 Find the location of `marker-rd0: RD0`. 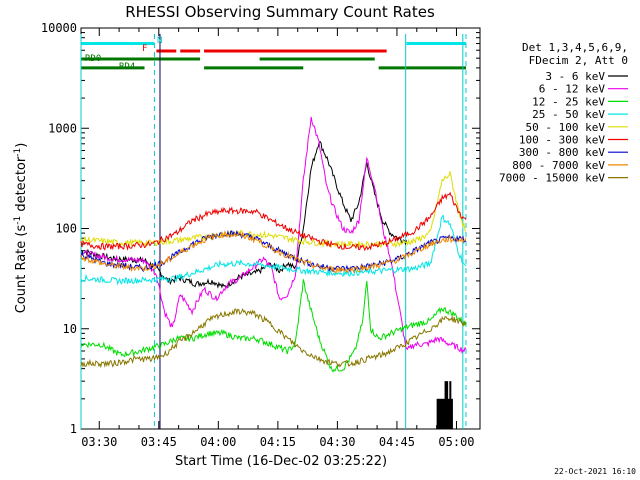

marker-rd0: RD0 is located at coordinates (93, 59).